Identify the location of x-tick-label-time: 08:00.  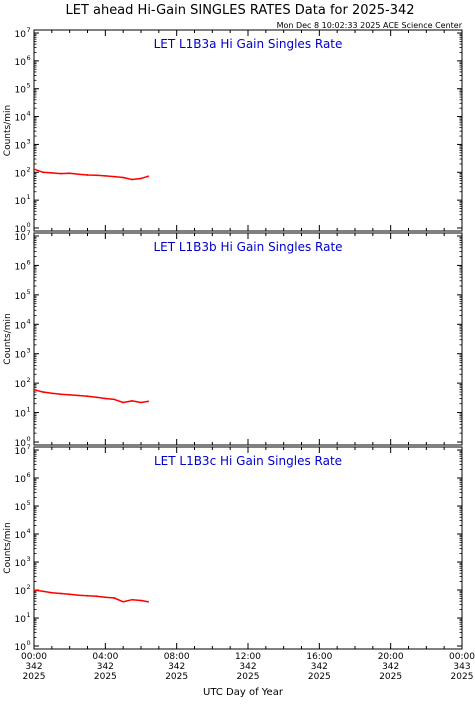
(177, 657).